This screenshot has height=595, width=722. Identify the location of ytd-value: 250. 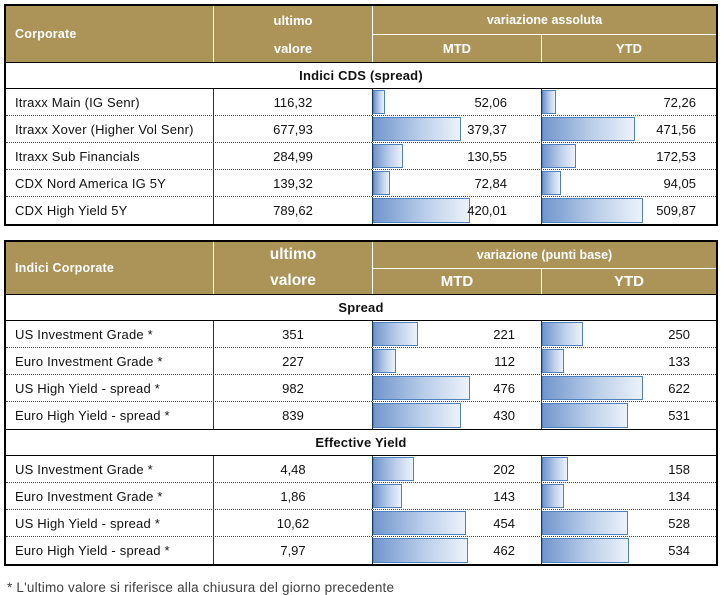
(679, 334).